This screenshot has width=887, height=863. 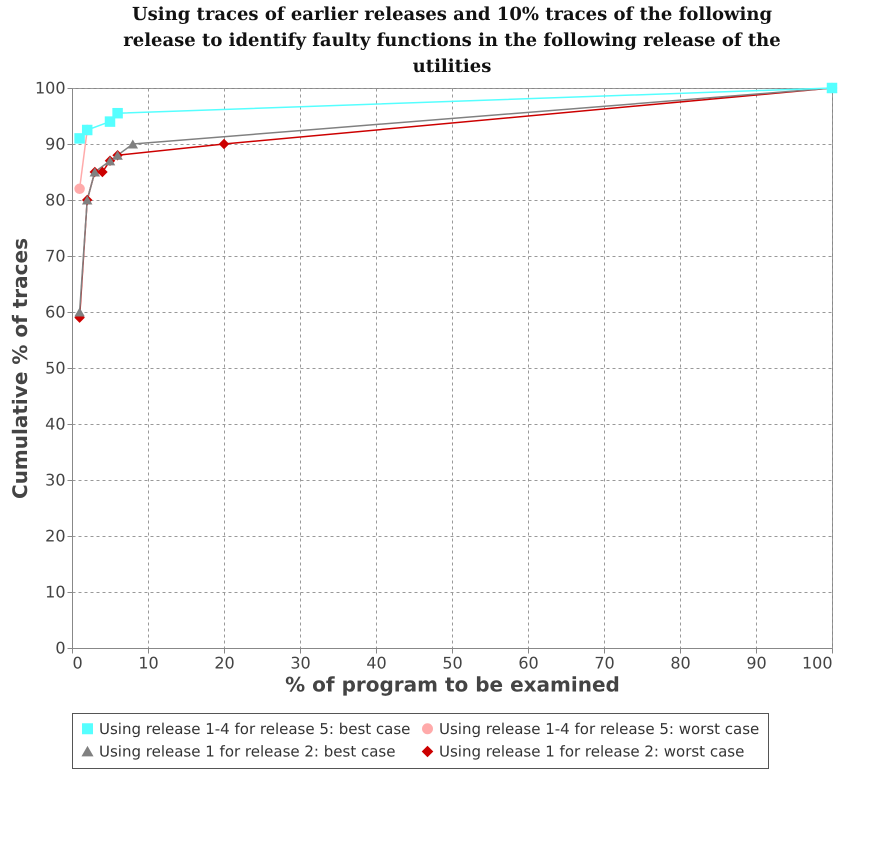 What do you see at coordinates (817, 663) in the screenshot?
I see `x-tick-label: 100` at bounding box center [817, 663].